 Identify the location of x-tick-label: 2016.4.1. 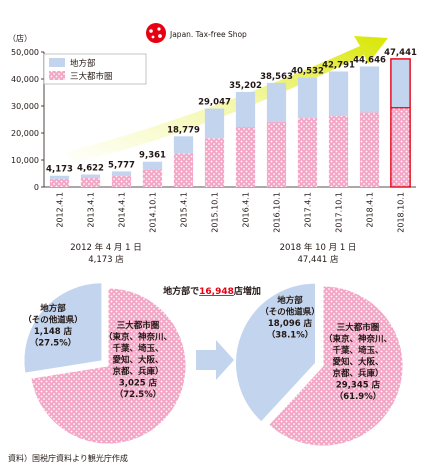
(246, 210).